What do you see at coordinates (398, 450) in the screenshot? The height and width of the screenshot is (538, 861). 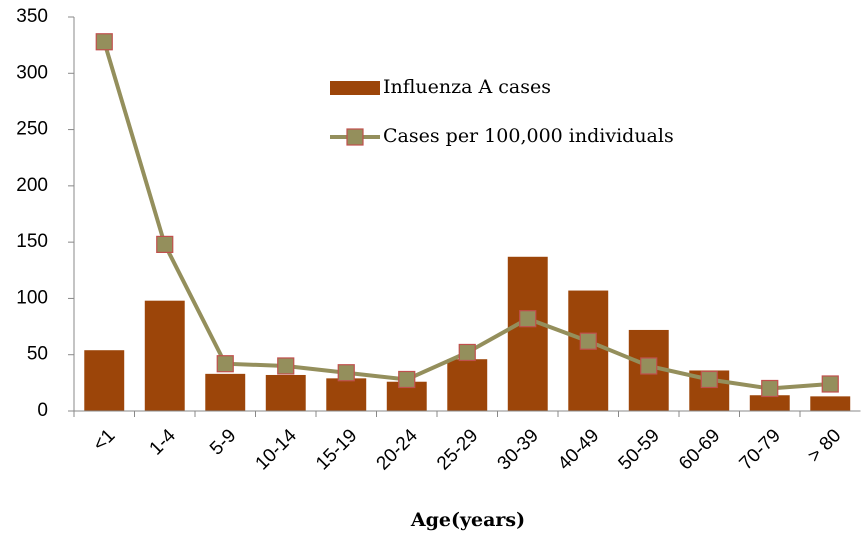 I see `x-tick-label: 20-24` at bounding box center [398, 450].